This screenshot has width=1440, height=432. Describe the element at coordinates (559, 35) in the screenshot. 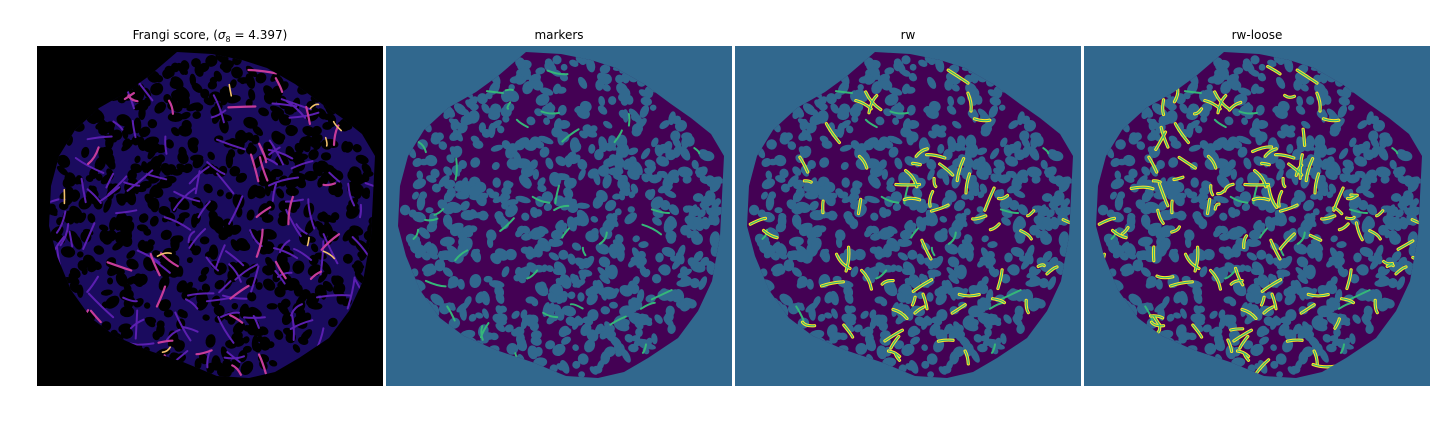

I see `markers-panel-title: markers` at that location.